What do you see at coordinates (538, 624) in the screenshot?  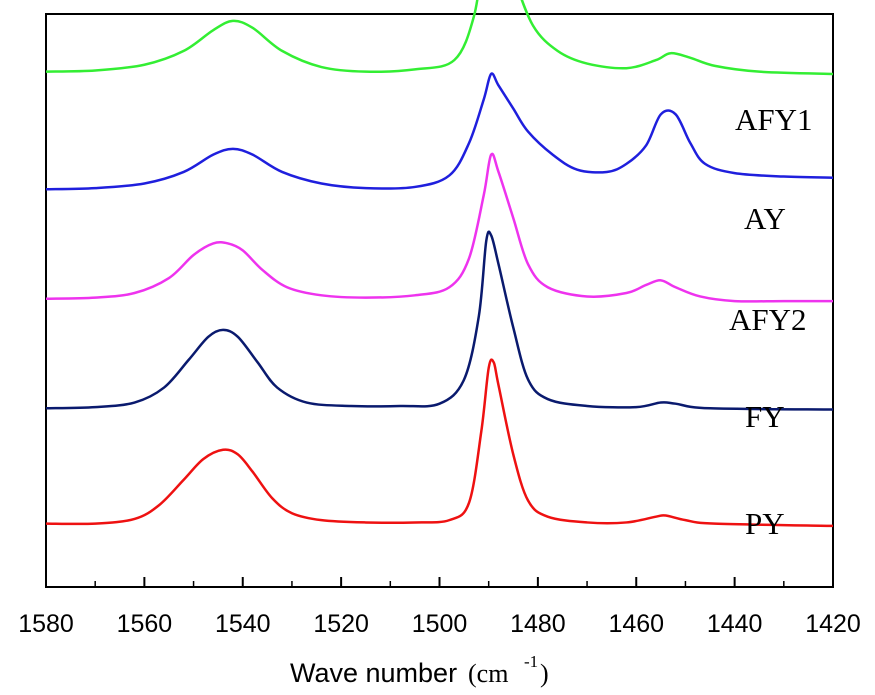 I see `x-tick-label: 1480` at bounding box center [538, 624].